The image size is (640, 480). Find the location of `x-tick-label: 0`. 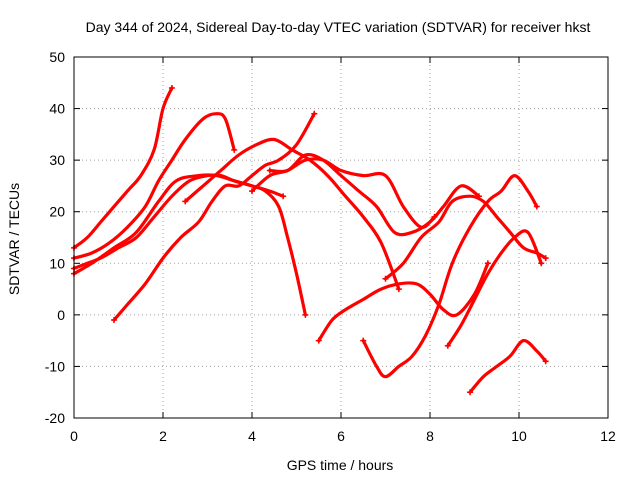

x-tick-label: 0 is located at coordinates (74, 436).